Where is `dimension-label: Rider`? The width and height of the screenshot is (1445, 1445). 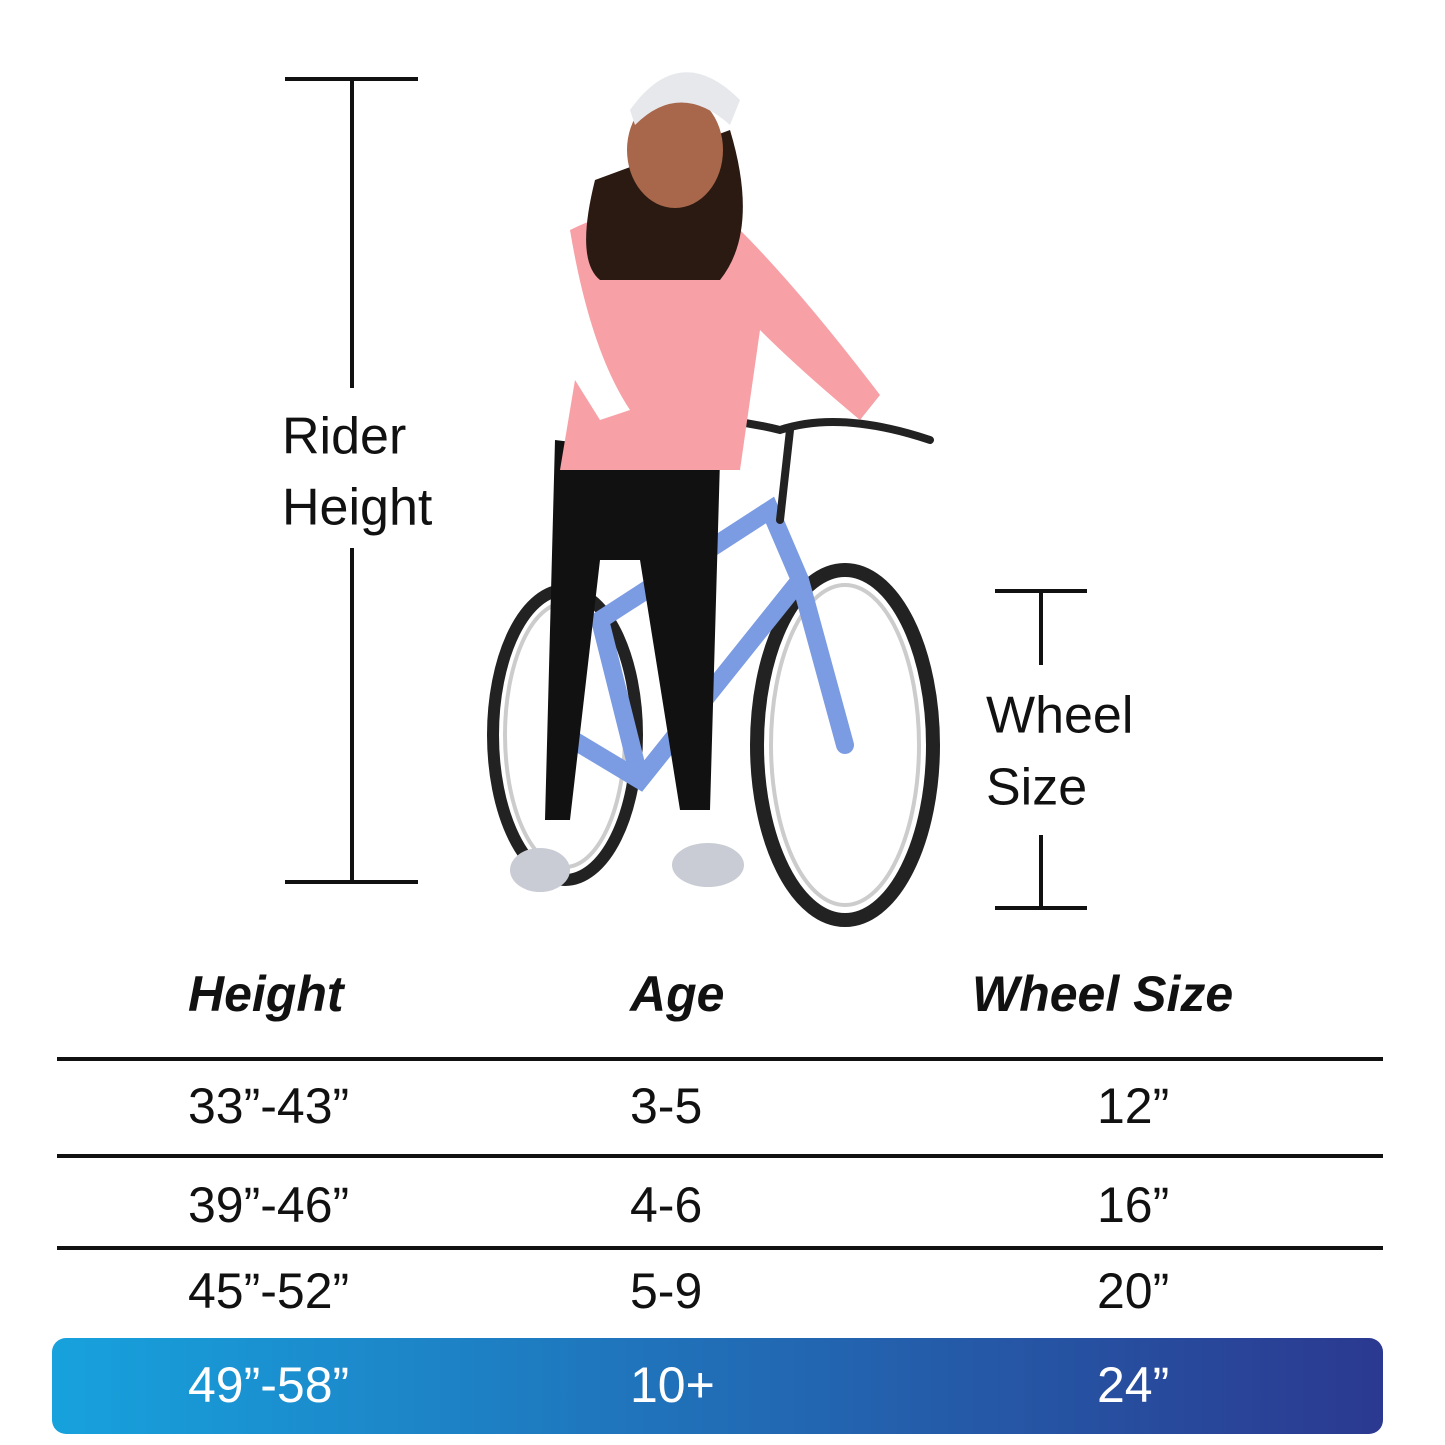
dimension-label: Rider is located at coordinates (344, 437).